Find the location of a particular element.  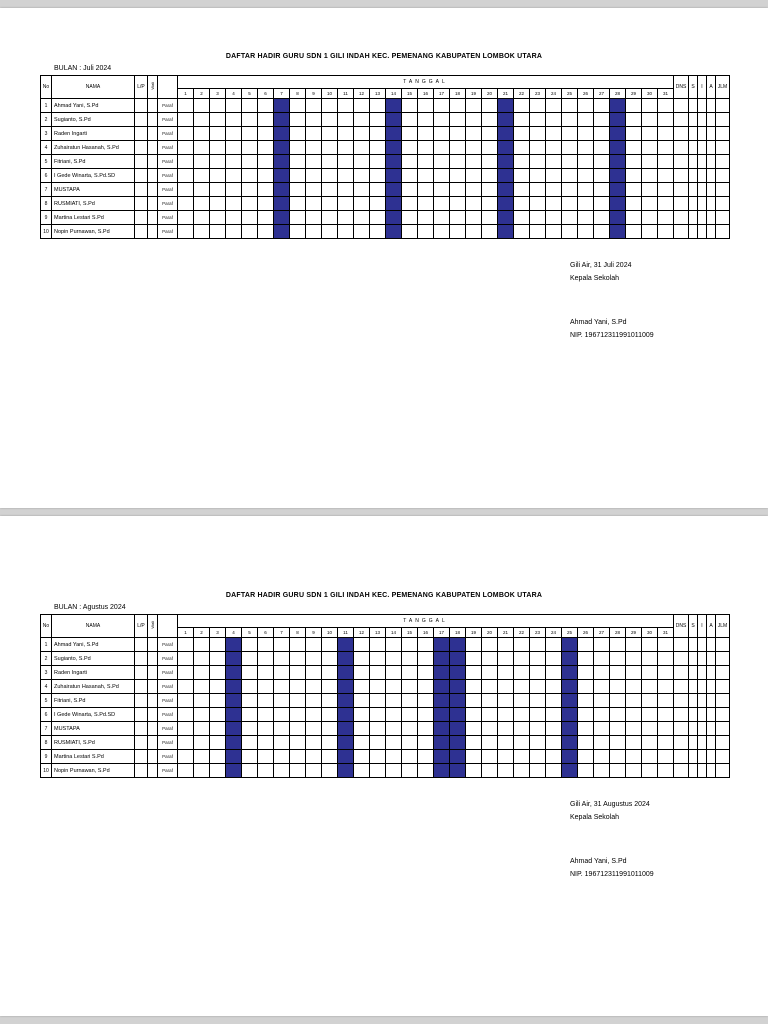

dns-cell is located at coordinates (681, 700).